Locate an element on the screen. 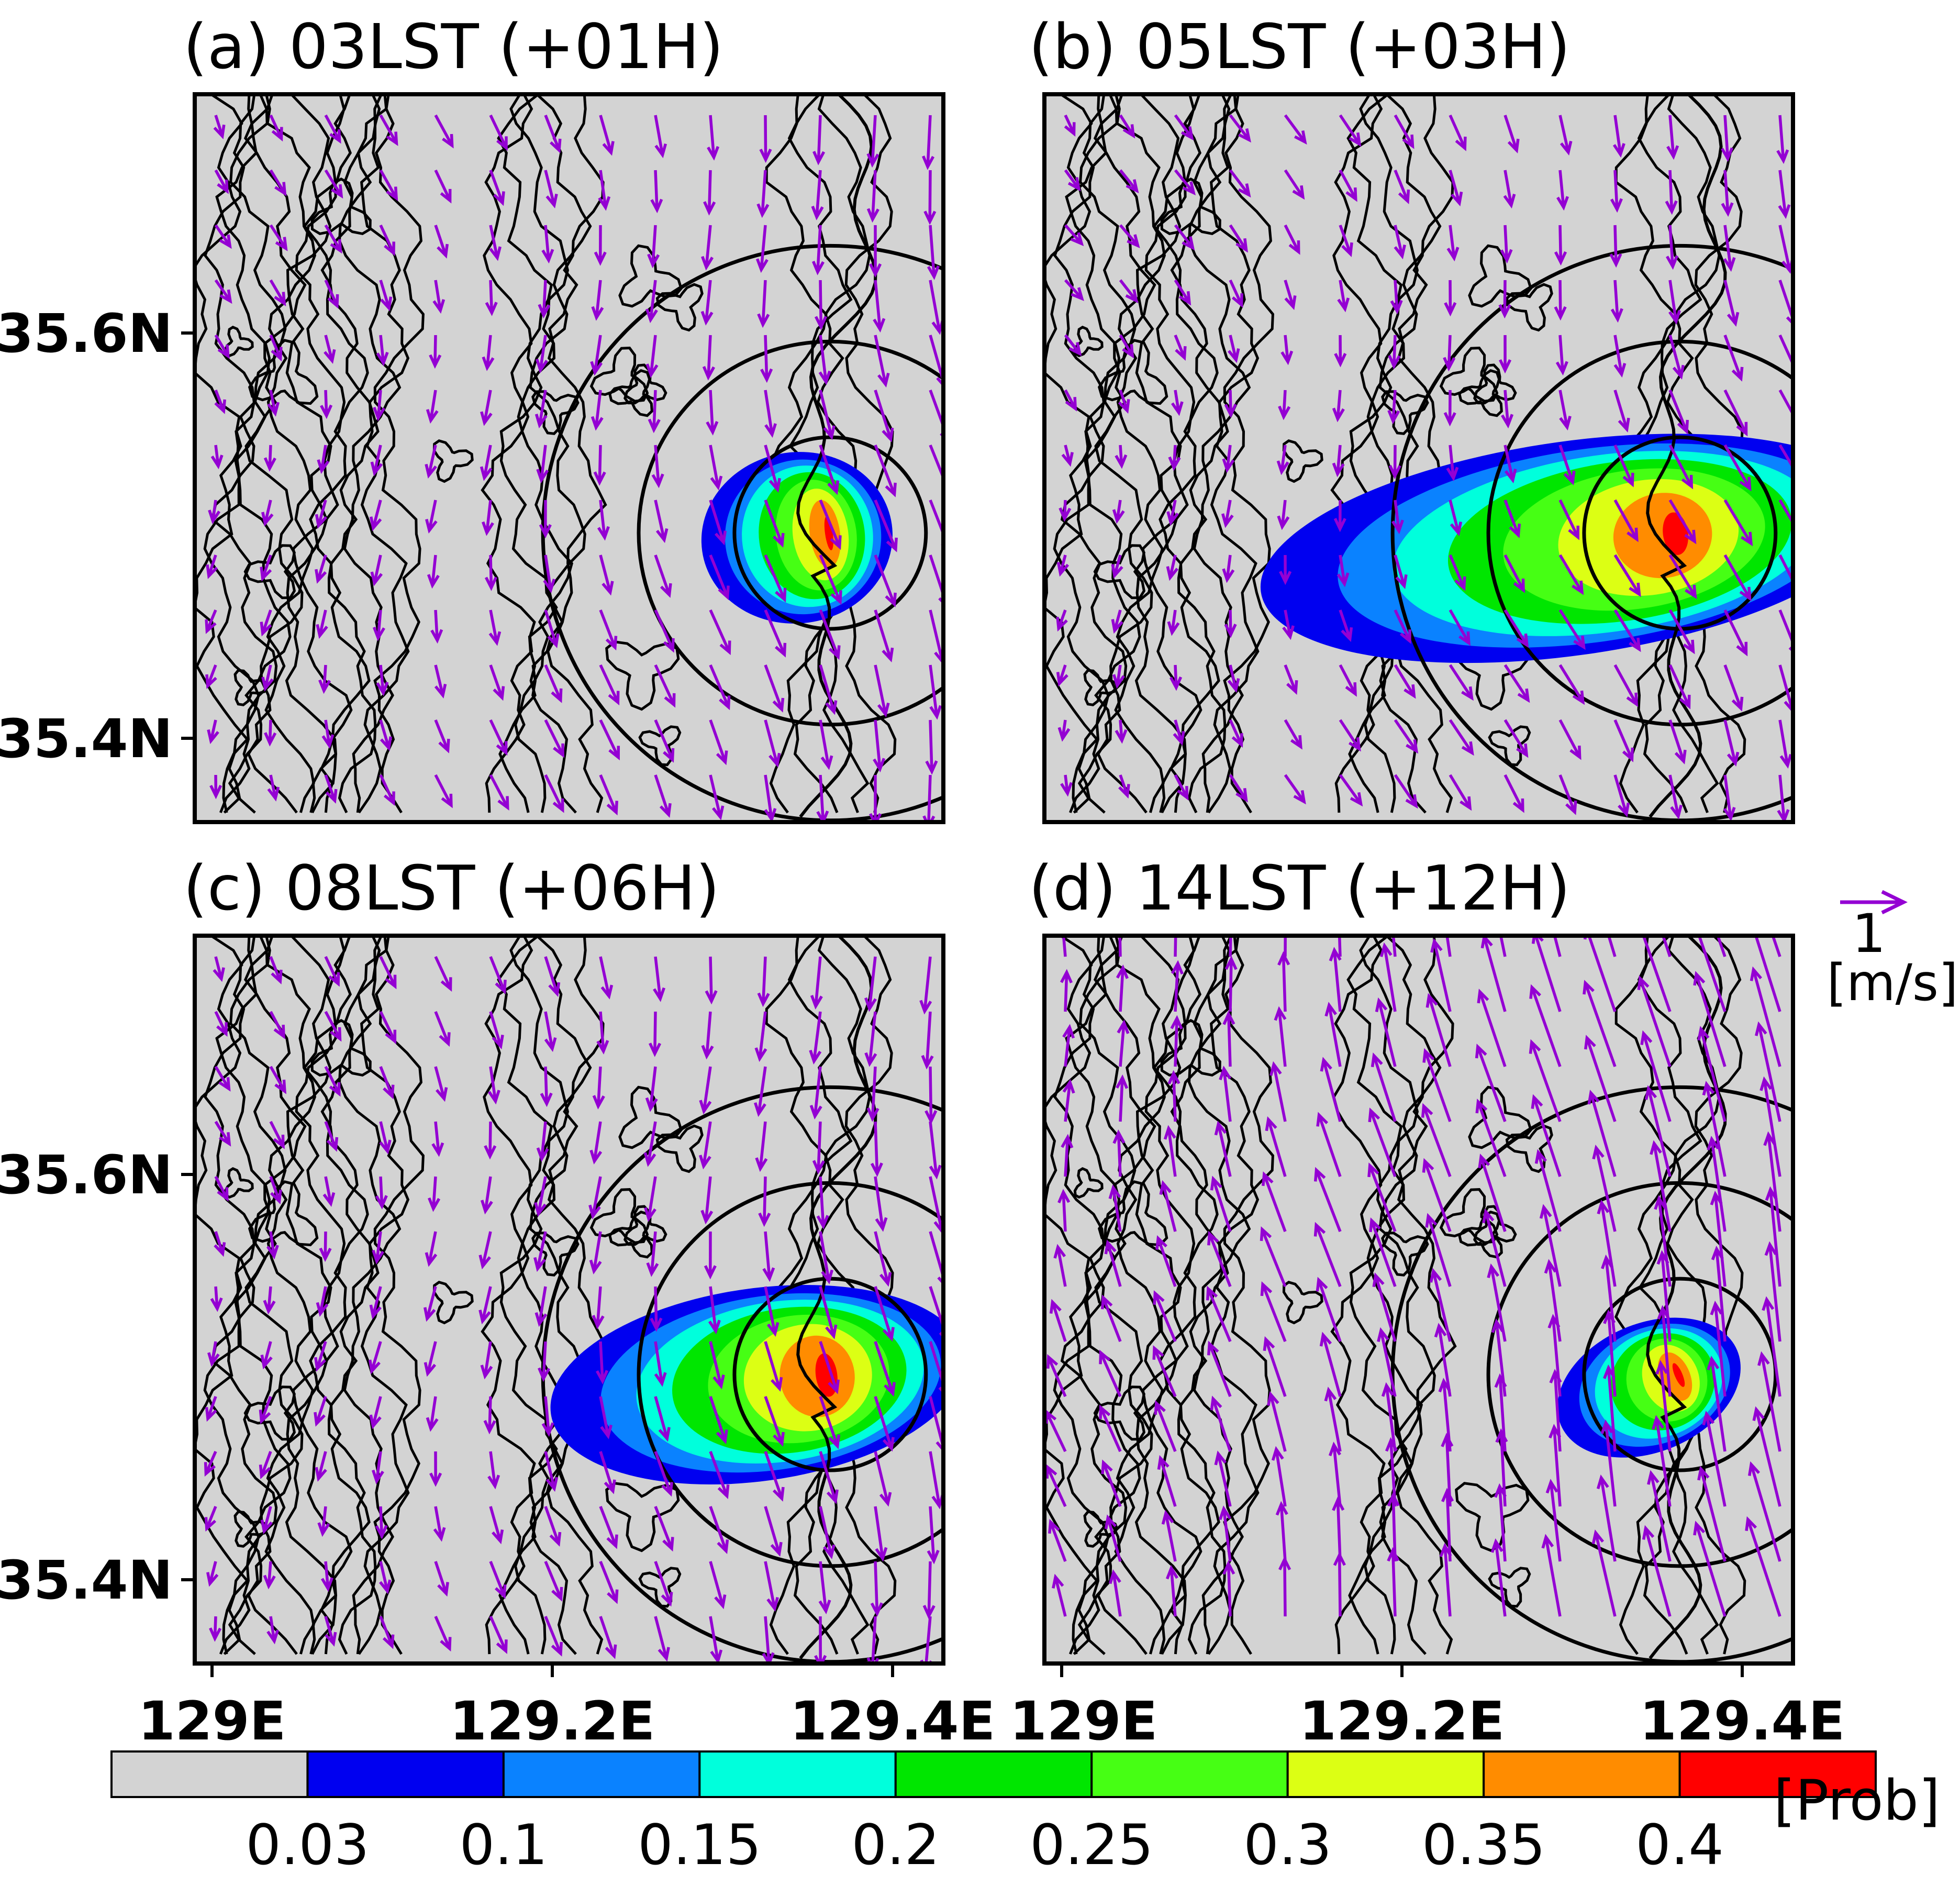  panel-b-title: (b) 05LST (+03H) is located at coordinates (1300, 46).